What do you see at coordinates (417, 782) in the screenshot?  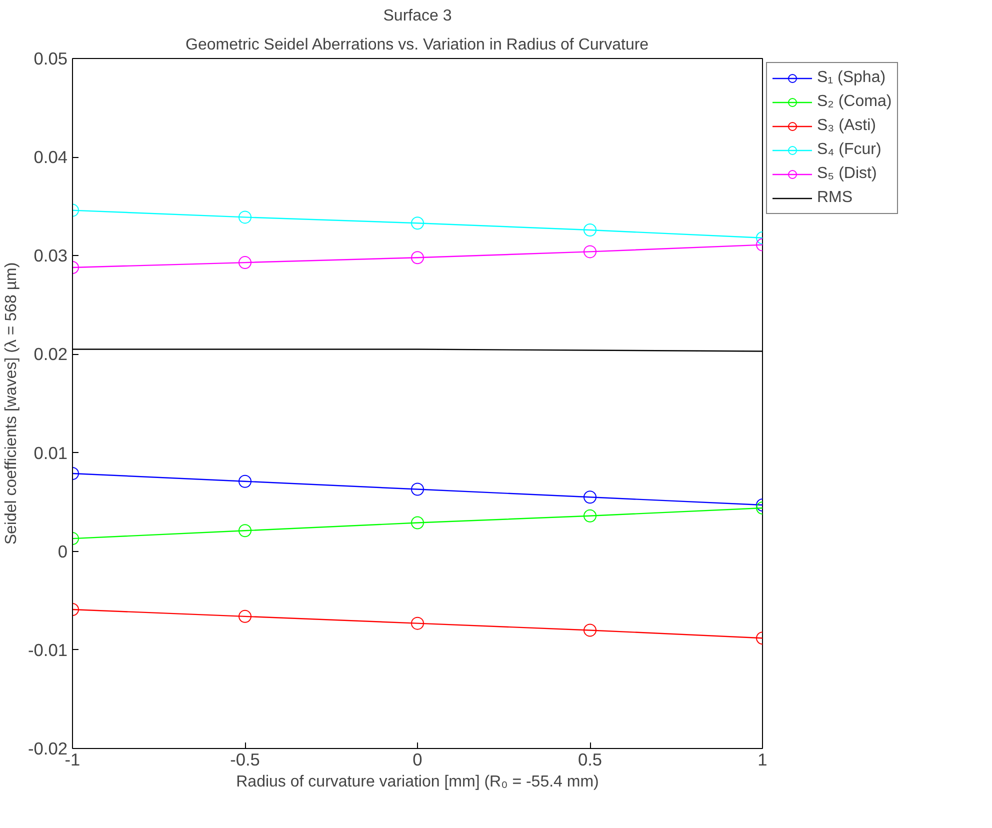 I see `x-axis-title: Radius of curvature variation [mm] (R₀ = -55.4 mm)` at bounding box center [417, 782].